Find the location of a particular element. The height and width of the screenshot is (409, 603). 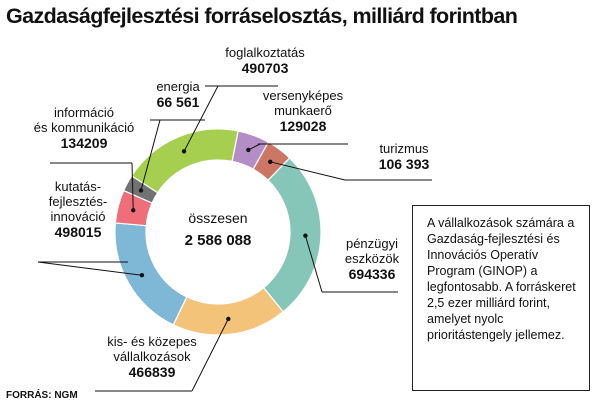

segment-label-kkv: vállalkozások is located at coordinates (152, 356).